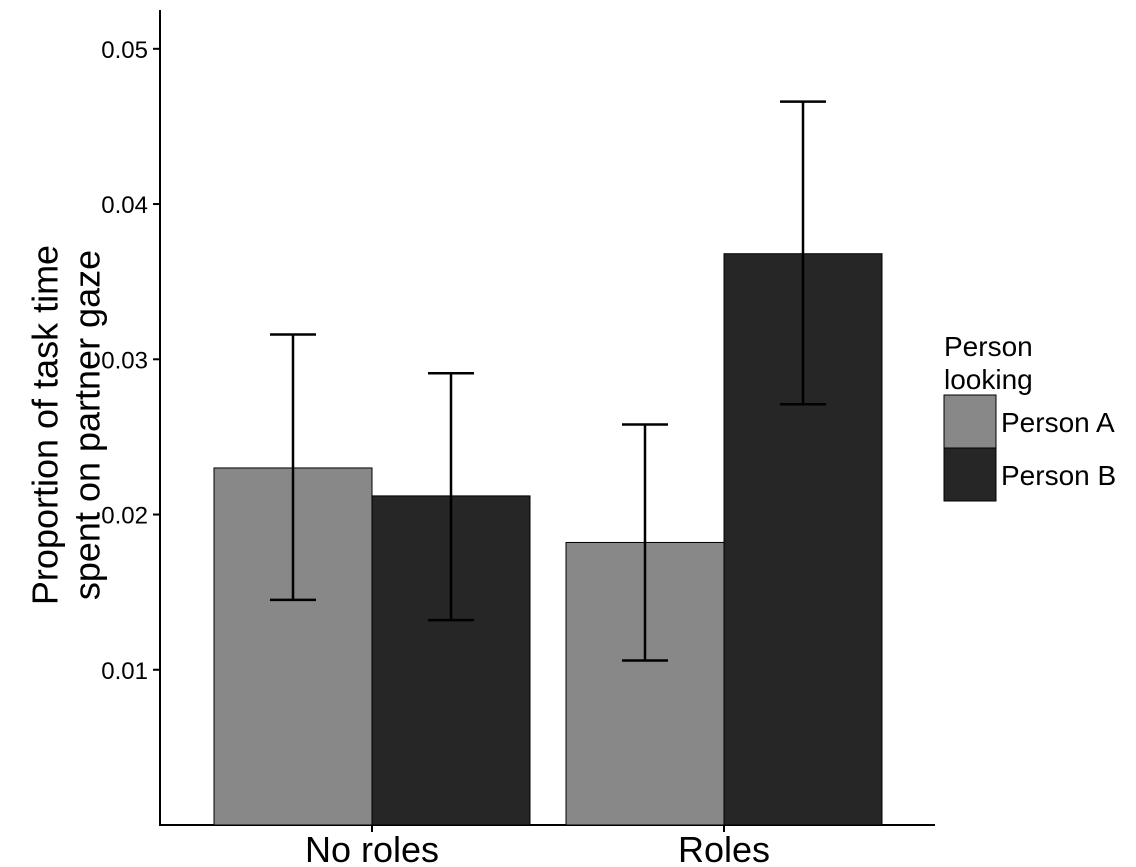 The height and width of the screenshot is (867, 1136). What do you see at coordinates (988, 379) in the screenshot?
I see `legend-title-line: looking` at bounding box center [988, 379].